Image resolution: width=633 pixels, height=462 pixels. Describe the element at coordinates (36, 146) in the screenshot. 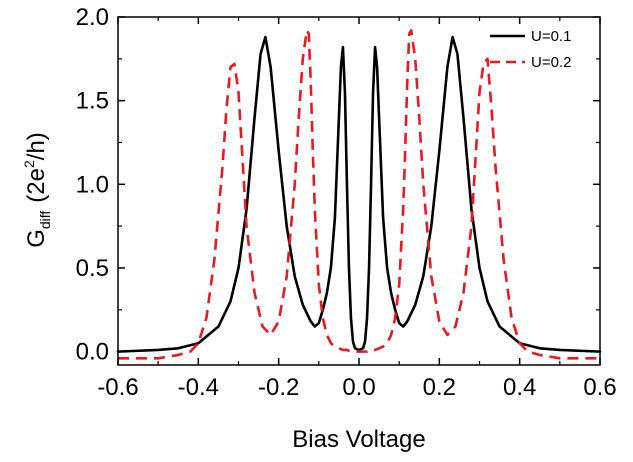

I see `y-axis-title-units-post: /h)` at that location.